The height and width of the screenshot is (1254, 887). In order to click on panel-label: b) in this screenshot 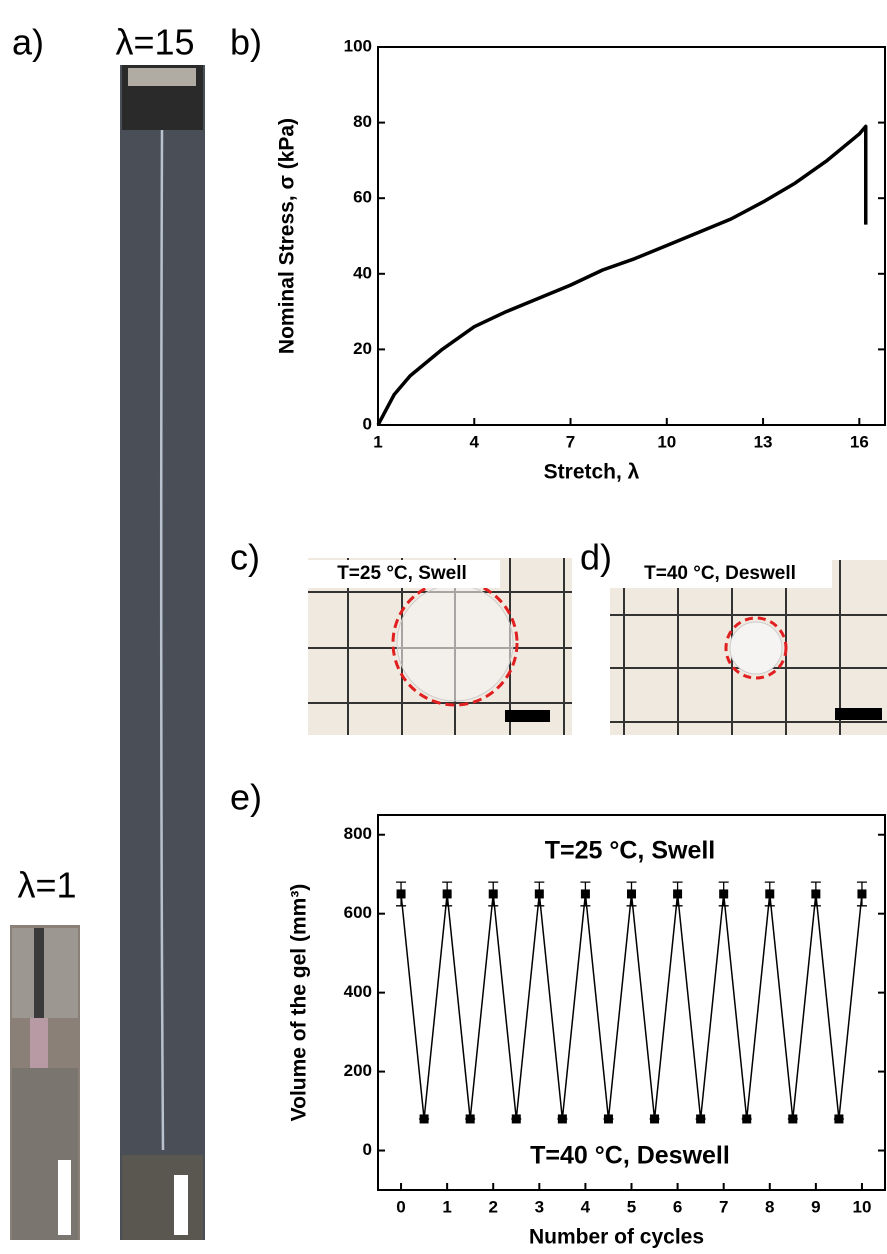, I will do `click(246, 42)`.